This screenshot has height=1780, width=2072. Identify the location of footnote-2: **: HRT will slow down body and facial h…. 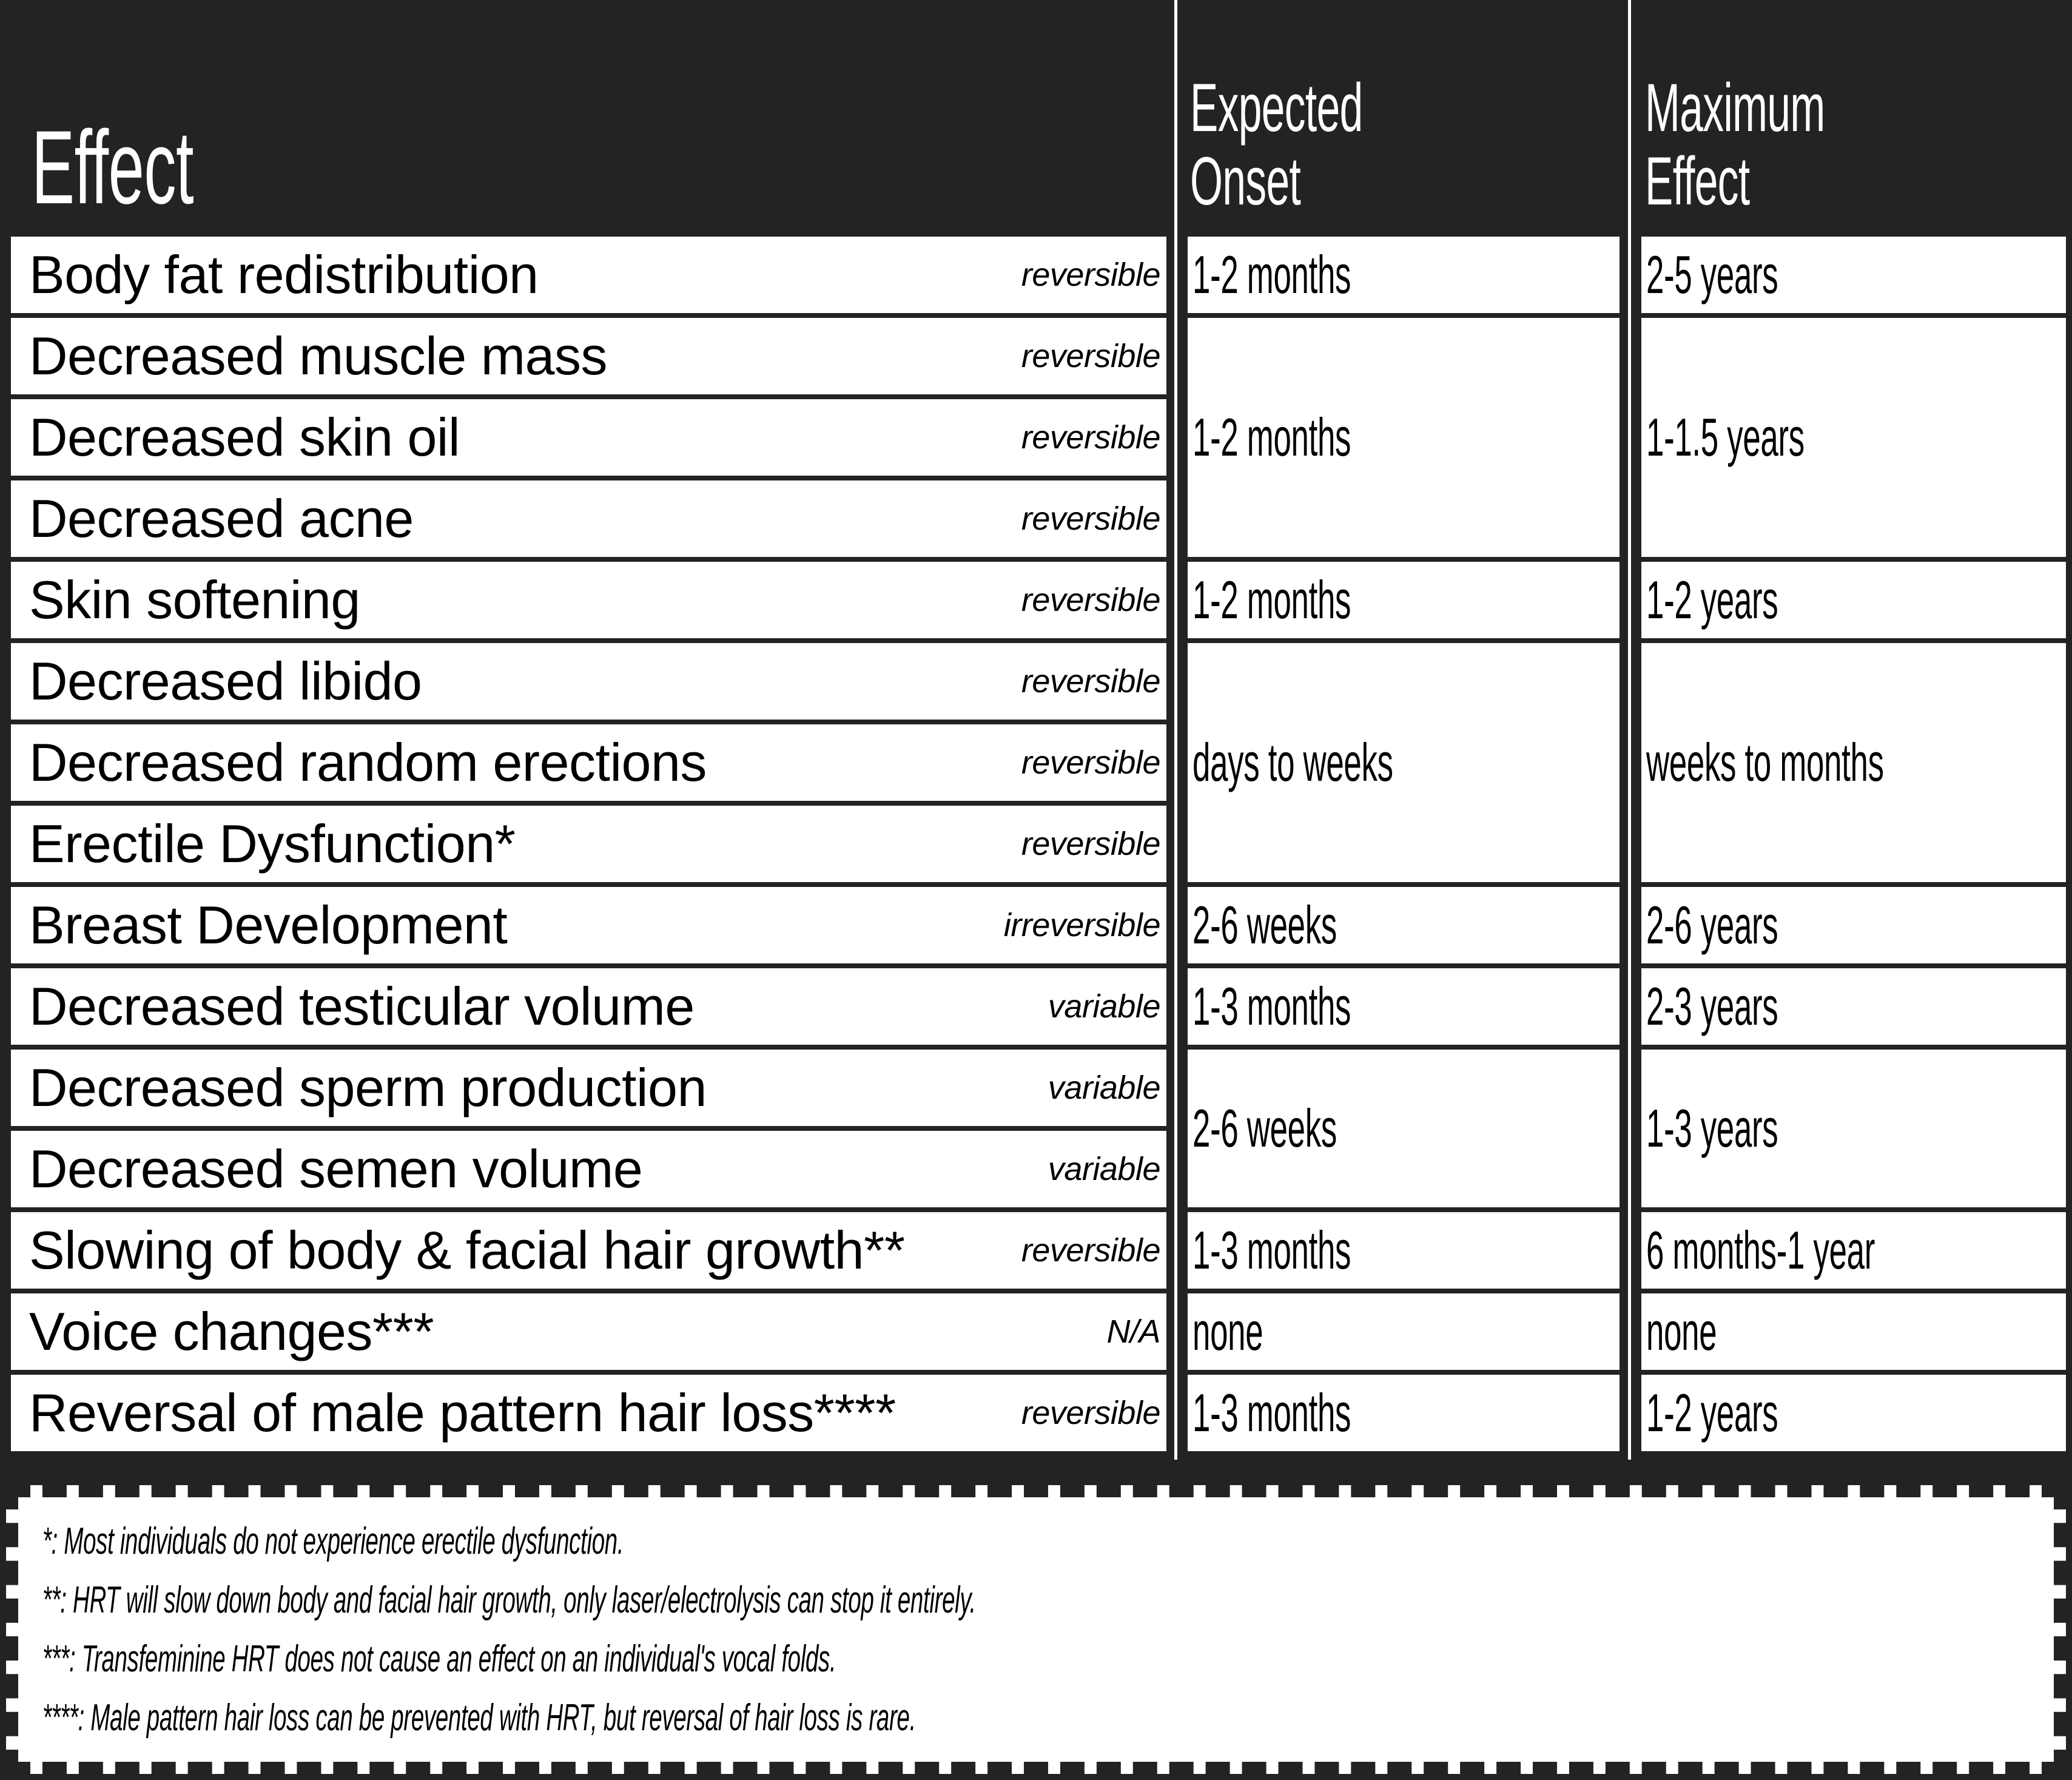
(509, 1600).